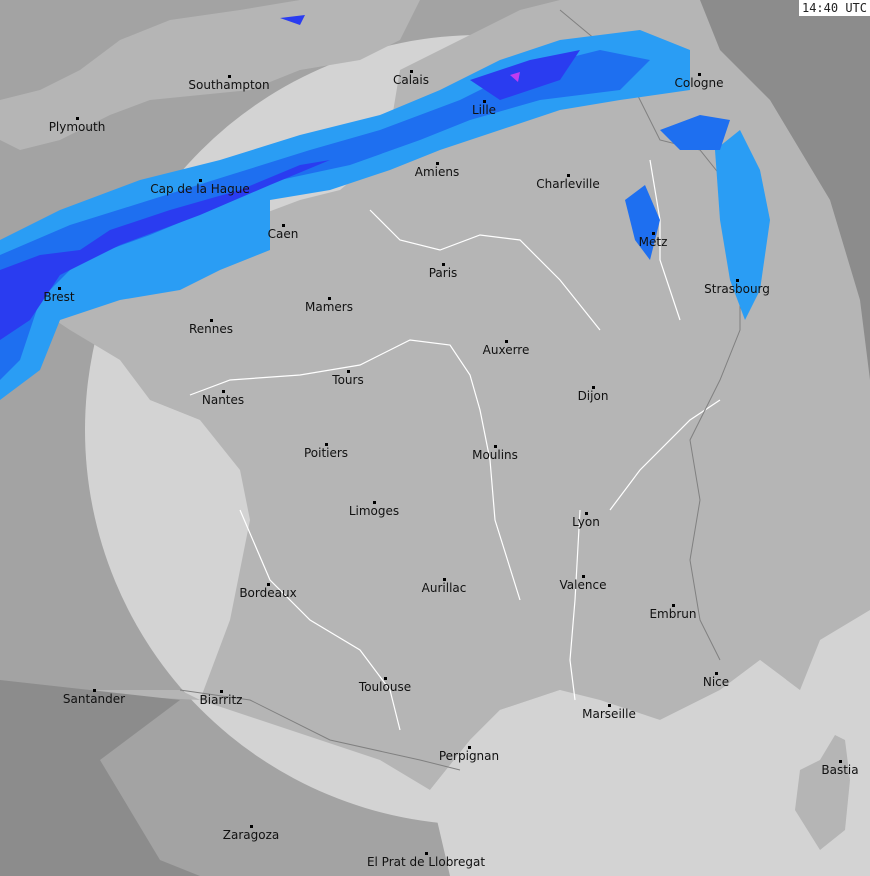 The image size is (870, 876). What do you see at coordinates (77, 127) in the screenshot?
I see `city-label: Plymouth` at bounding box center [77, 127].